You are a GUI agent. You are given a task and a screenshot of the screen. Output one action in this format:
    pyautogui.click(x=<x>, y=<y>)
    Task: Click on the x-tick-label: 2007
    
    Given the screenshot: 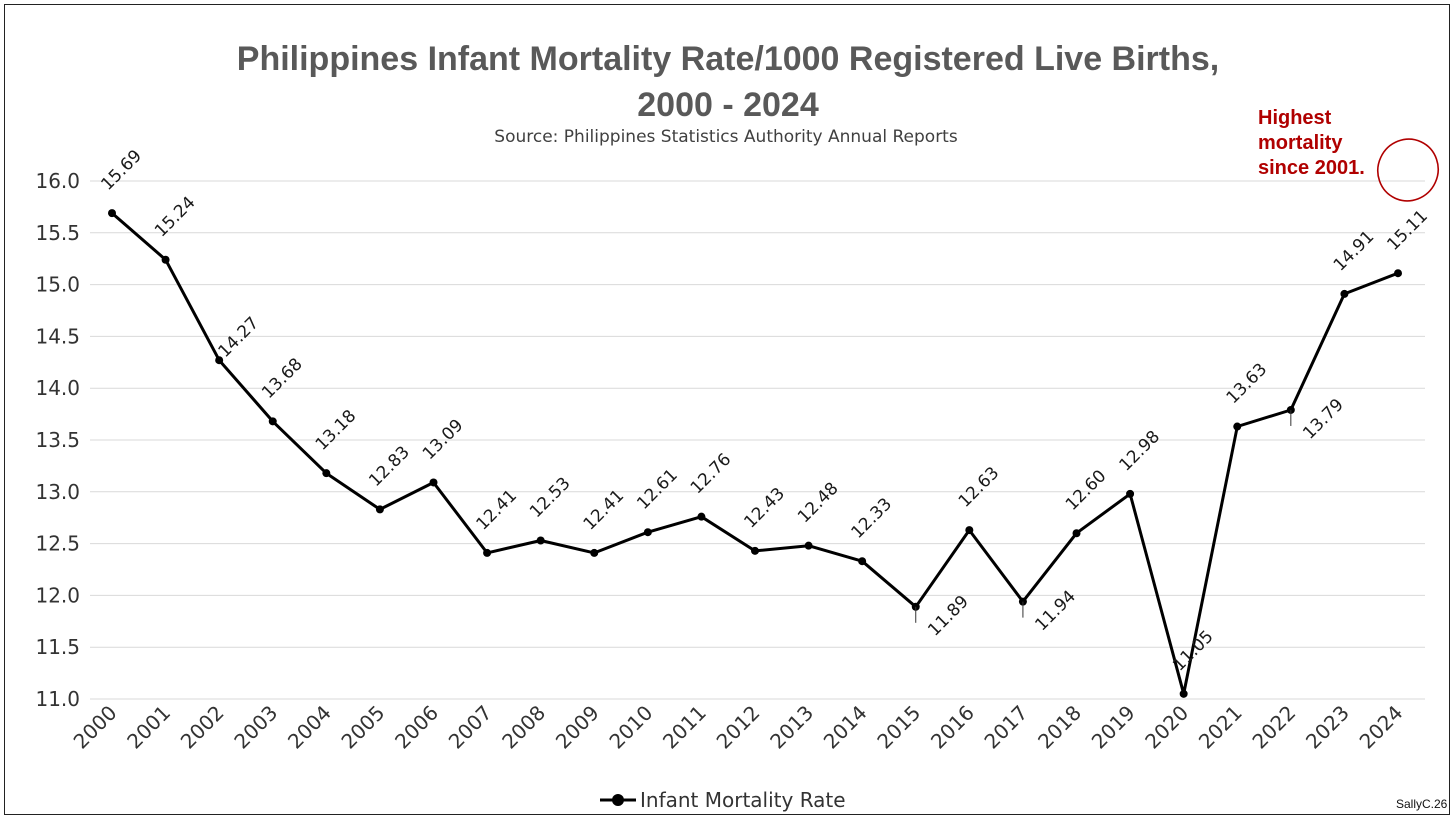 What is the action you would take?
    pyautogui.click(x=470, y=727)
    